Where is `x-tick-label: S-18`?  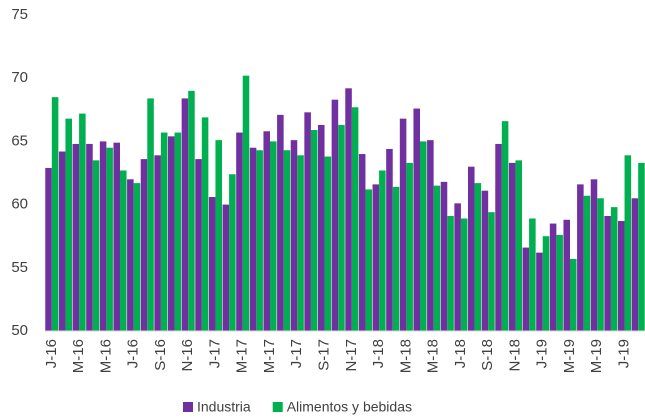 x-tick-label: S-18 is located at coordinates (487, 355).